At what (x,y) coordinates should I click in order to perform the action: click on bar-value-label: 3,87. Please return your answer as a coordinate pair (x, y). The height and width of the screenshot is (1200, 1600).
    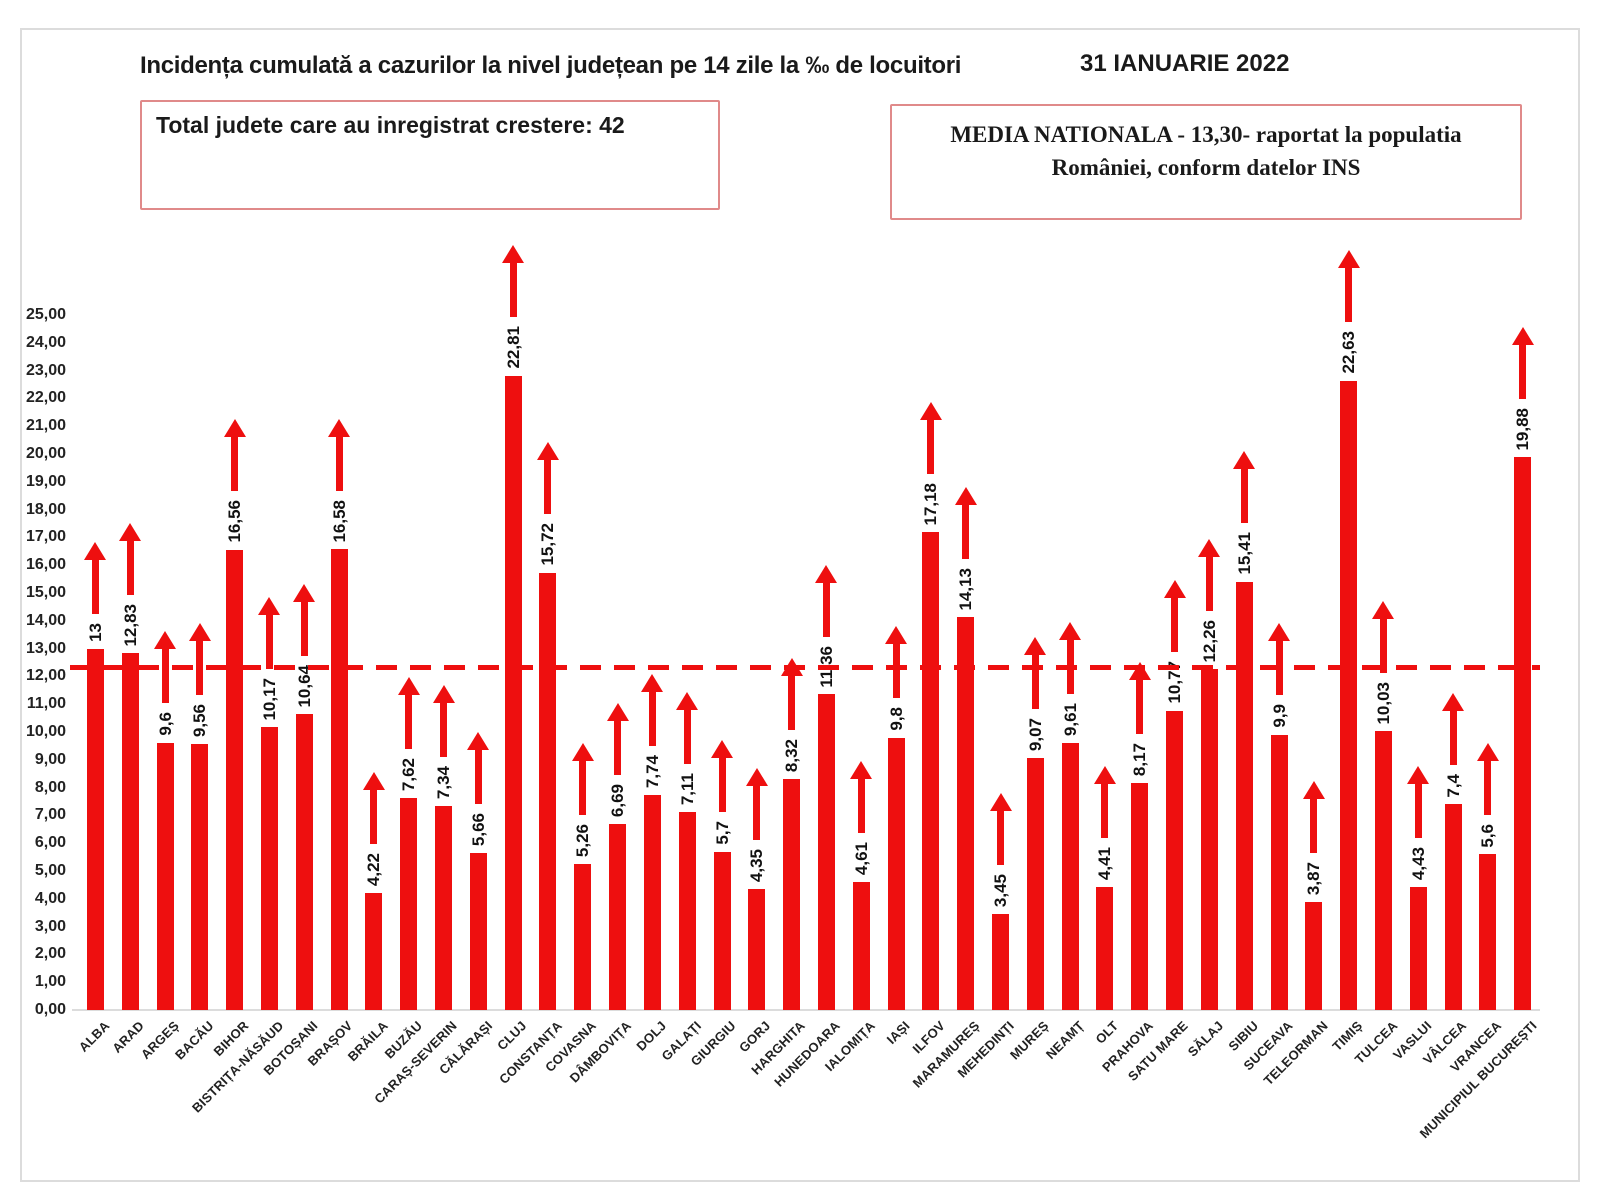
    Looking at the image, I should click on (1314, 879).